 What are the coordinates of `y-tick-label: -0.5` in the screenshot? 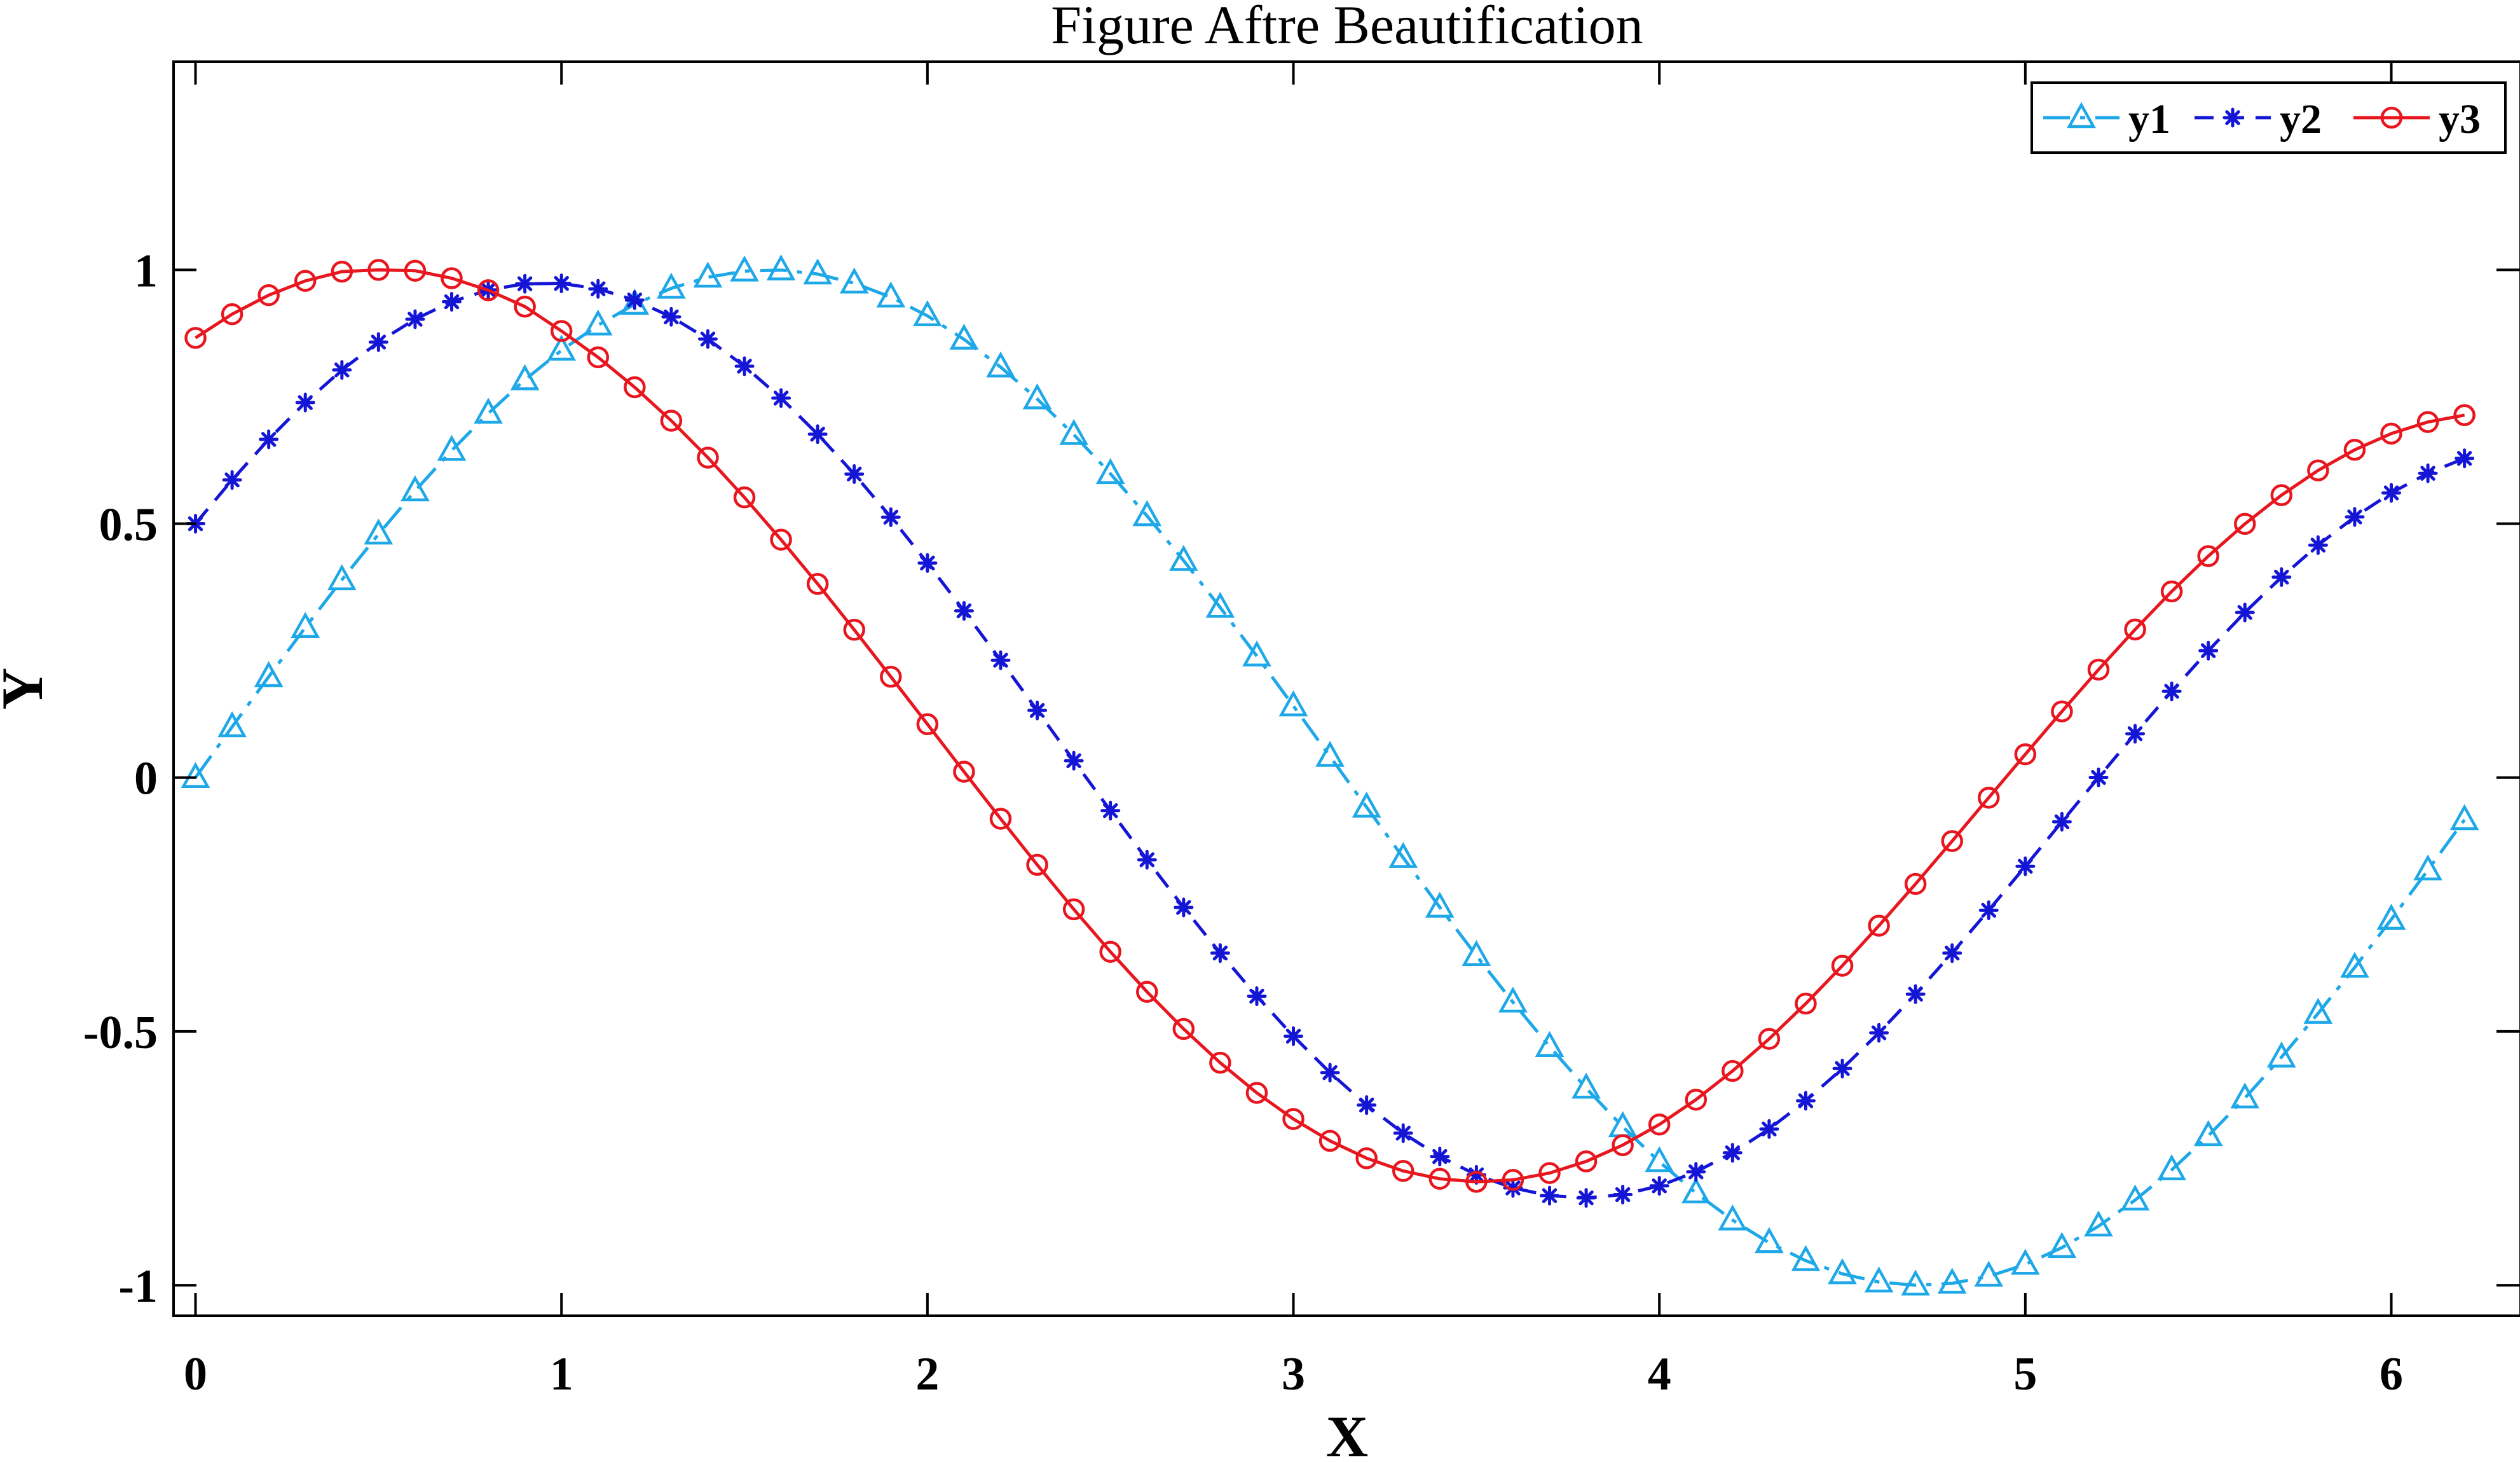 It's located at (120, 1033).